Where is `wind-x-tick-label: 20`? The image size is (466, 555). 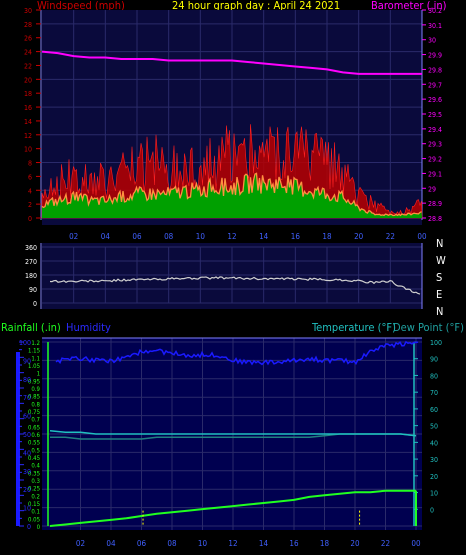
wind-x-tick-label: 20 is located at coordinates (359, 236).